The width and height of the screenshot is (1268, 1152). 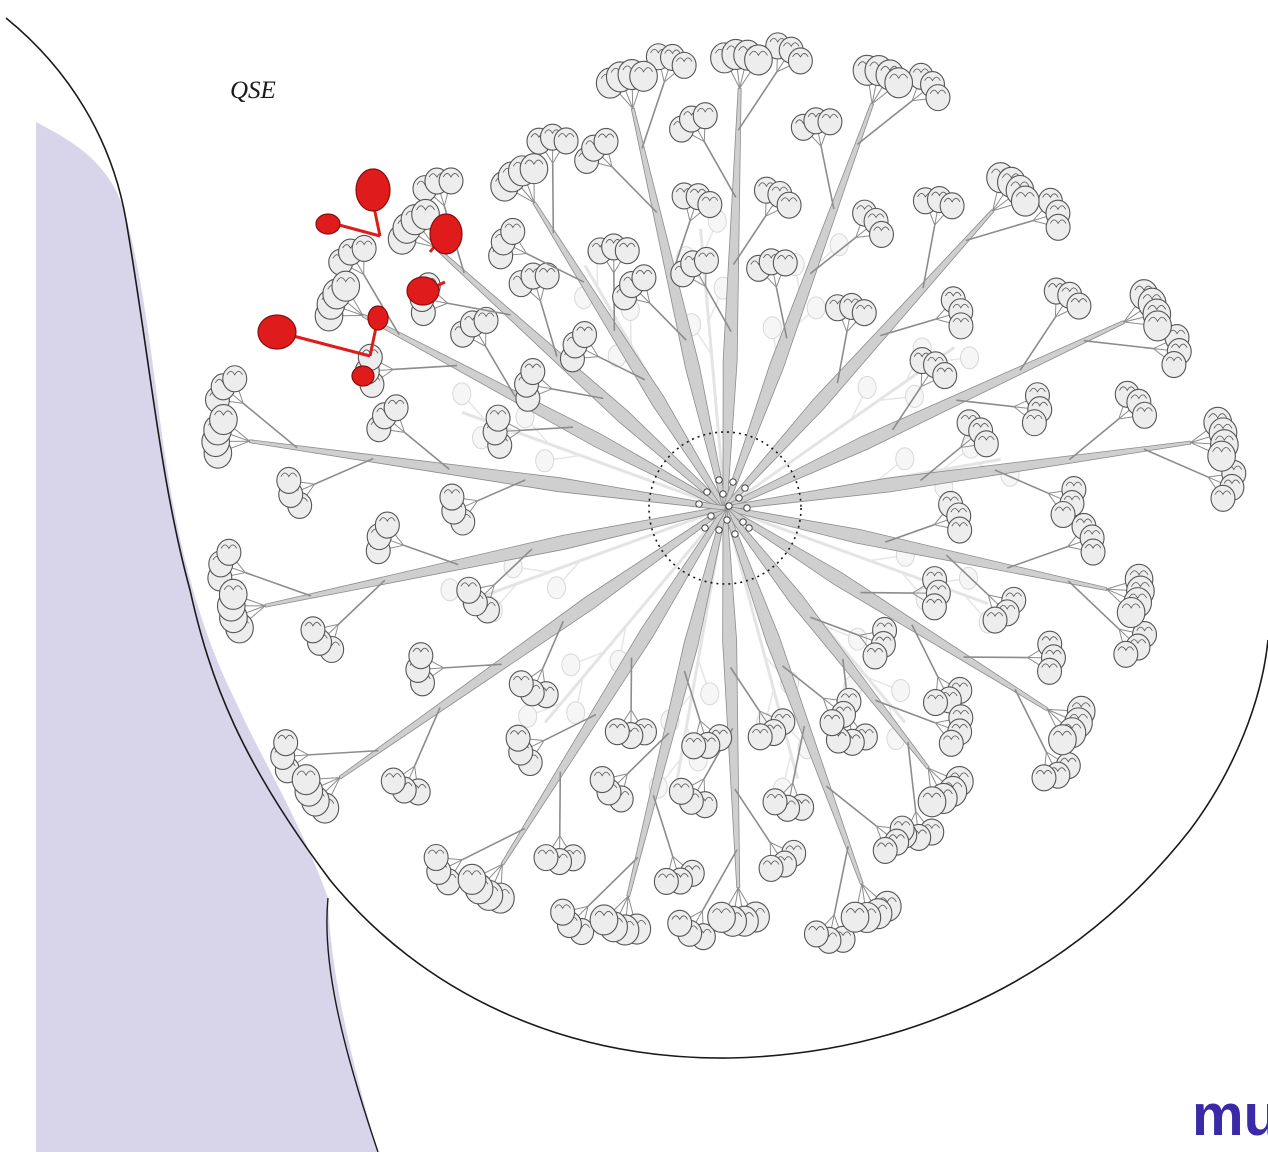 What do you see at coordinates (725, 508) in the screenshot?
I see `nipple-areola-complex` at bounding box center [725, 508].